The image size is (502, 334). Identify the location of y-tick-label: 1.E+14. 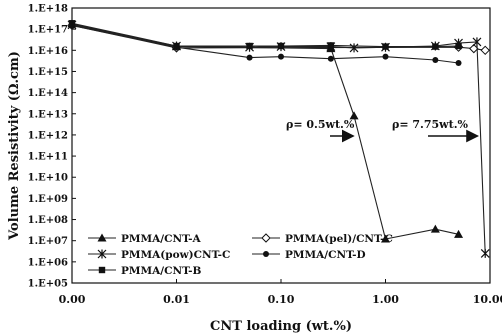
(48, 93).